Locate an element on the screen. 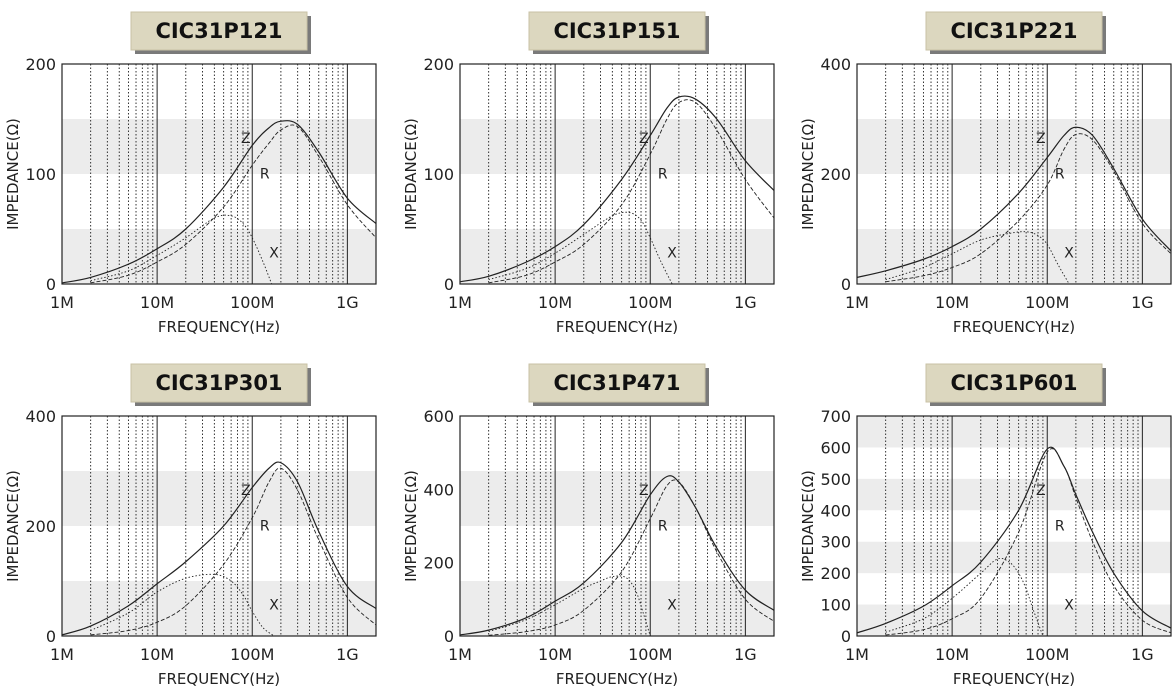 The width and height of the screenshot is (1175, 696). plot-background is located at coordinates (1014, 526).